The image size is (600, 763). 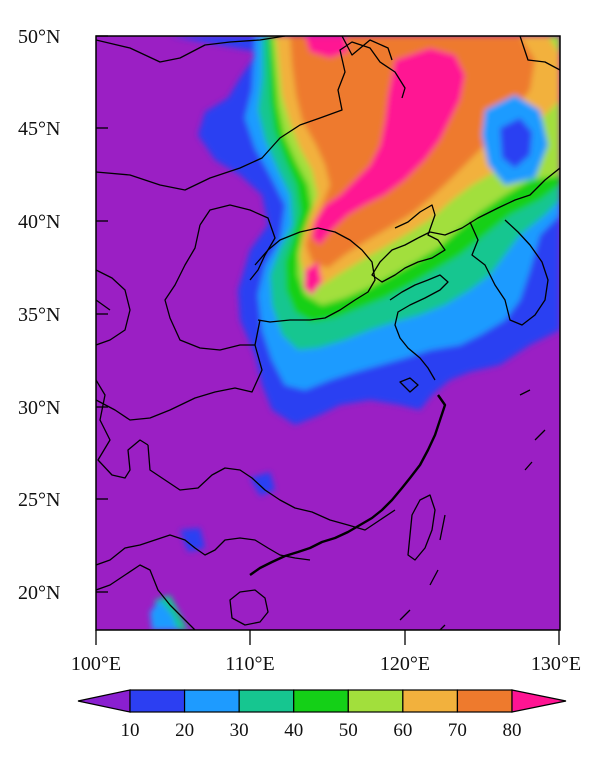 I want to click on southeast-coastline, so click(x=348, y=485).